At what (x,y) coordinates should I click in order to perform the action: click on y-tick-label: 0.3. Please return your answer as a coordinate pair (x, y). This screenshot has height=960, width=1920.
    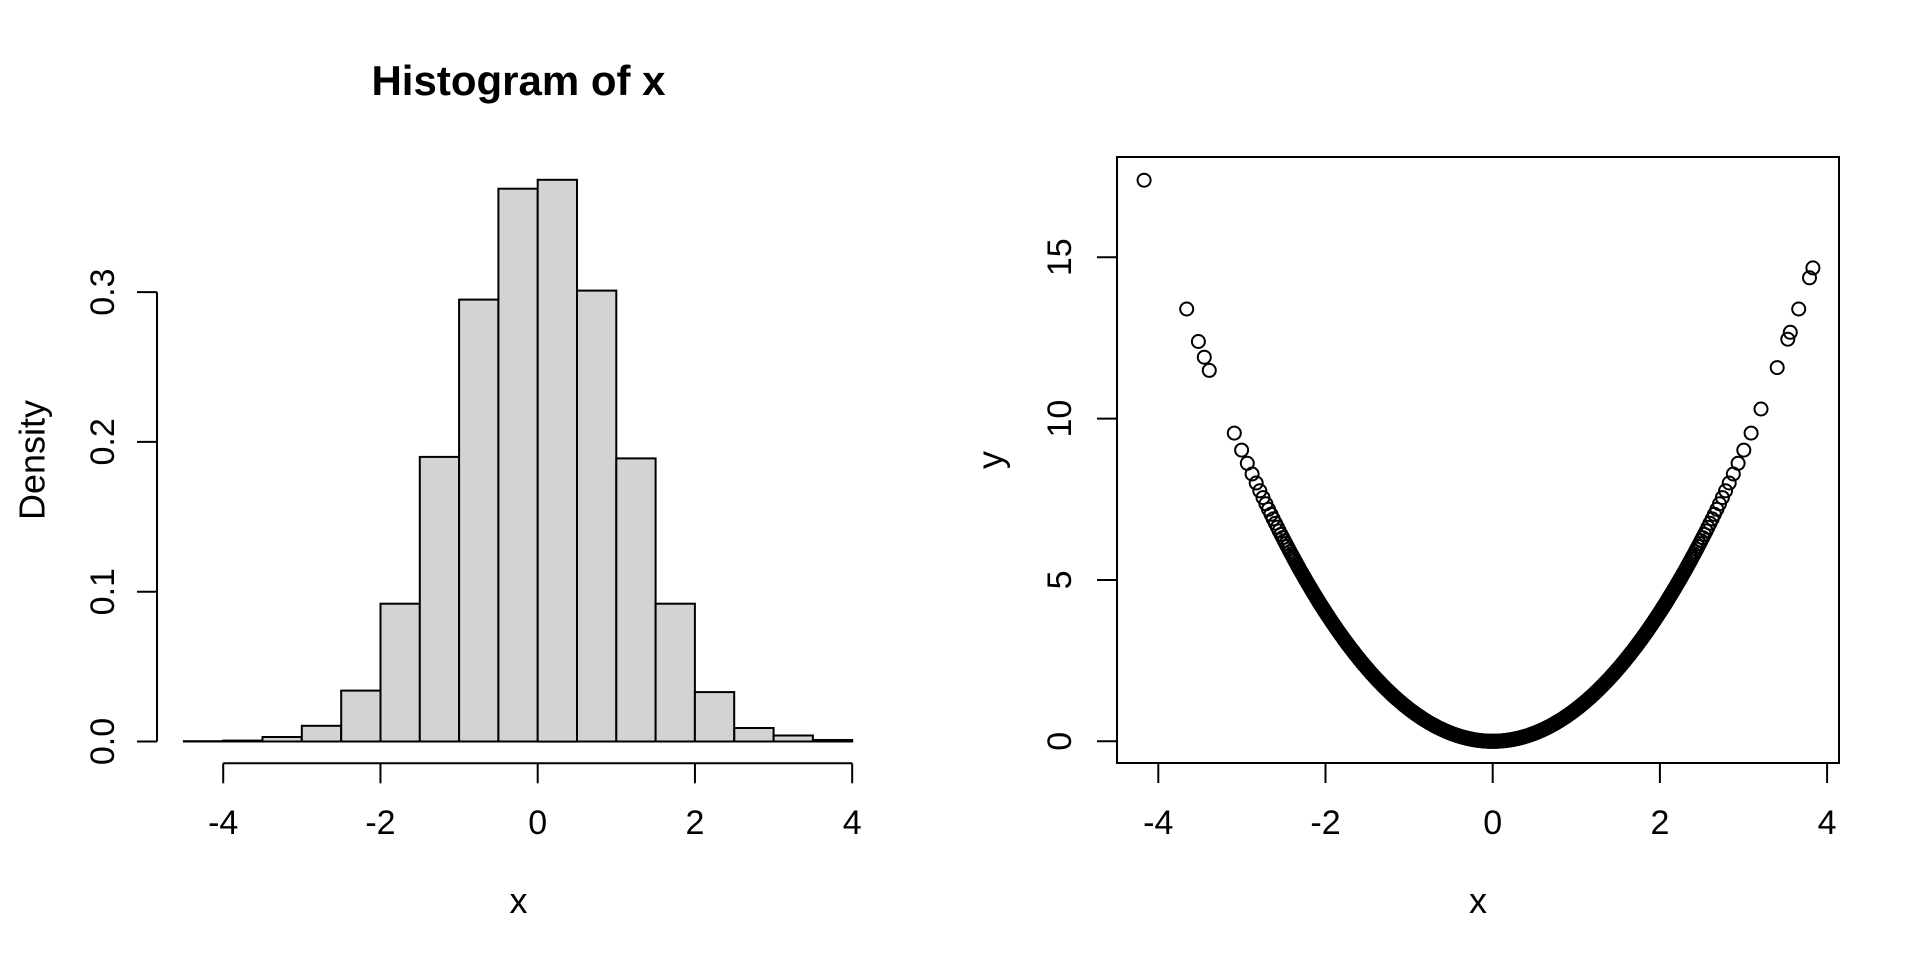
    Looking at the image, I should click on (103, 291).